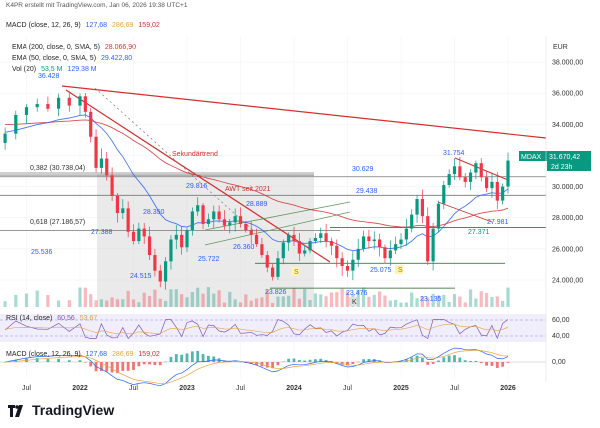  What do you see at coordinates (567, 249) in the screenshot?
I see `price-tick-label: 26.000,00` at bounding box center [567, 249].